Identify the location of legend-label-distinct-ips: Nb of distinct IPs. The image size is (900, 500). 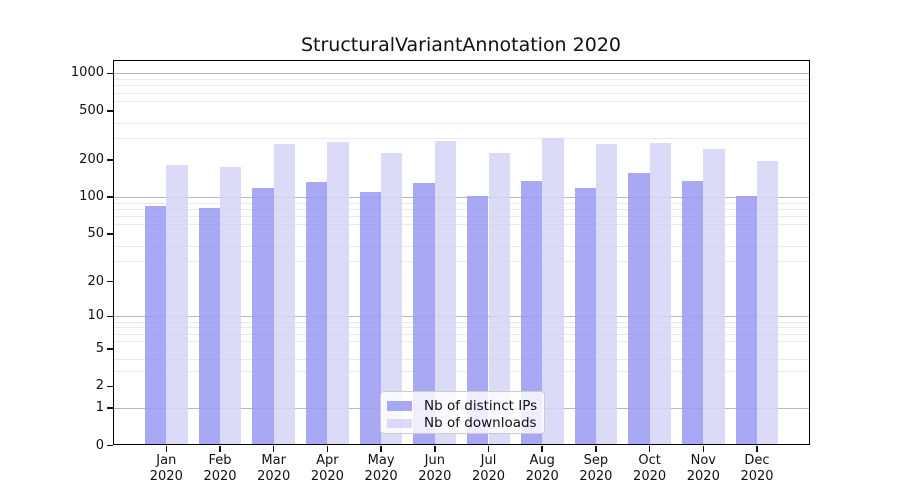
(481, 405).